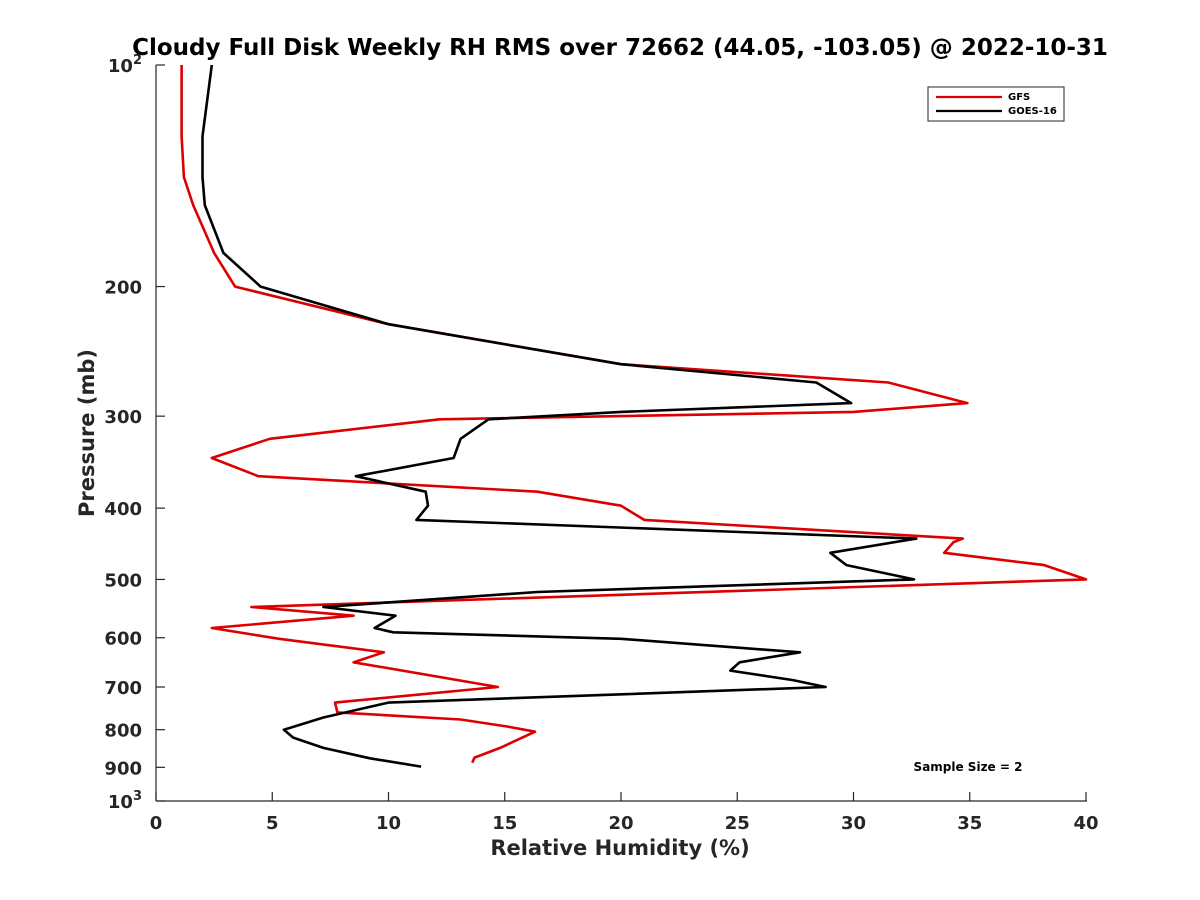 This screenshot has height=900, width=1200. I want to click on x-tick-label: 10, so click(388, 823).